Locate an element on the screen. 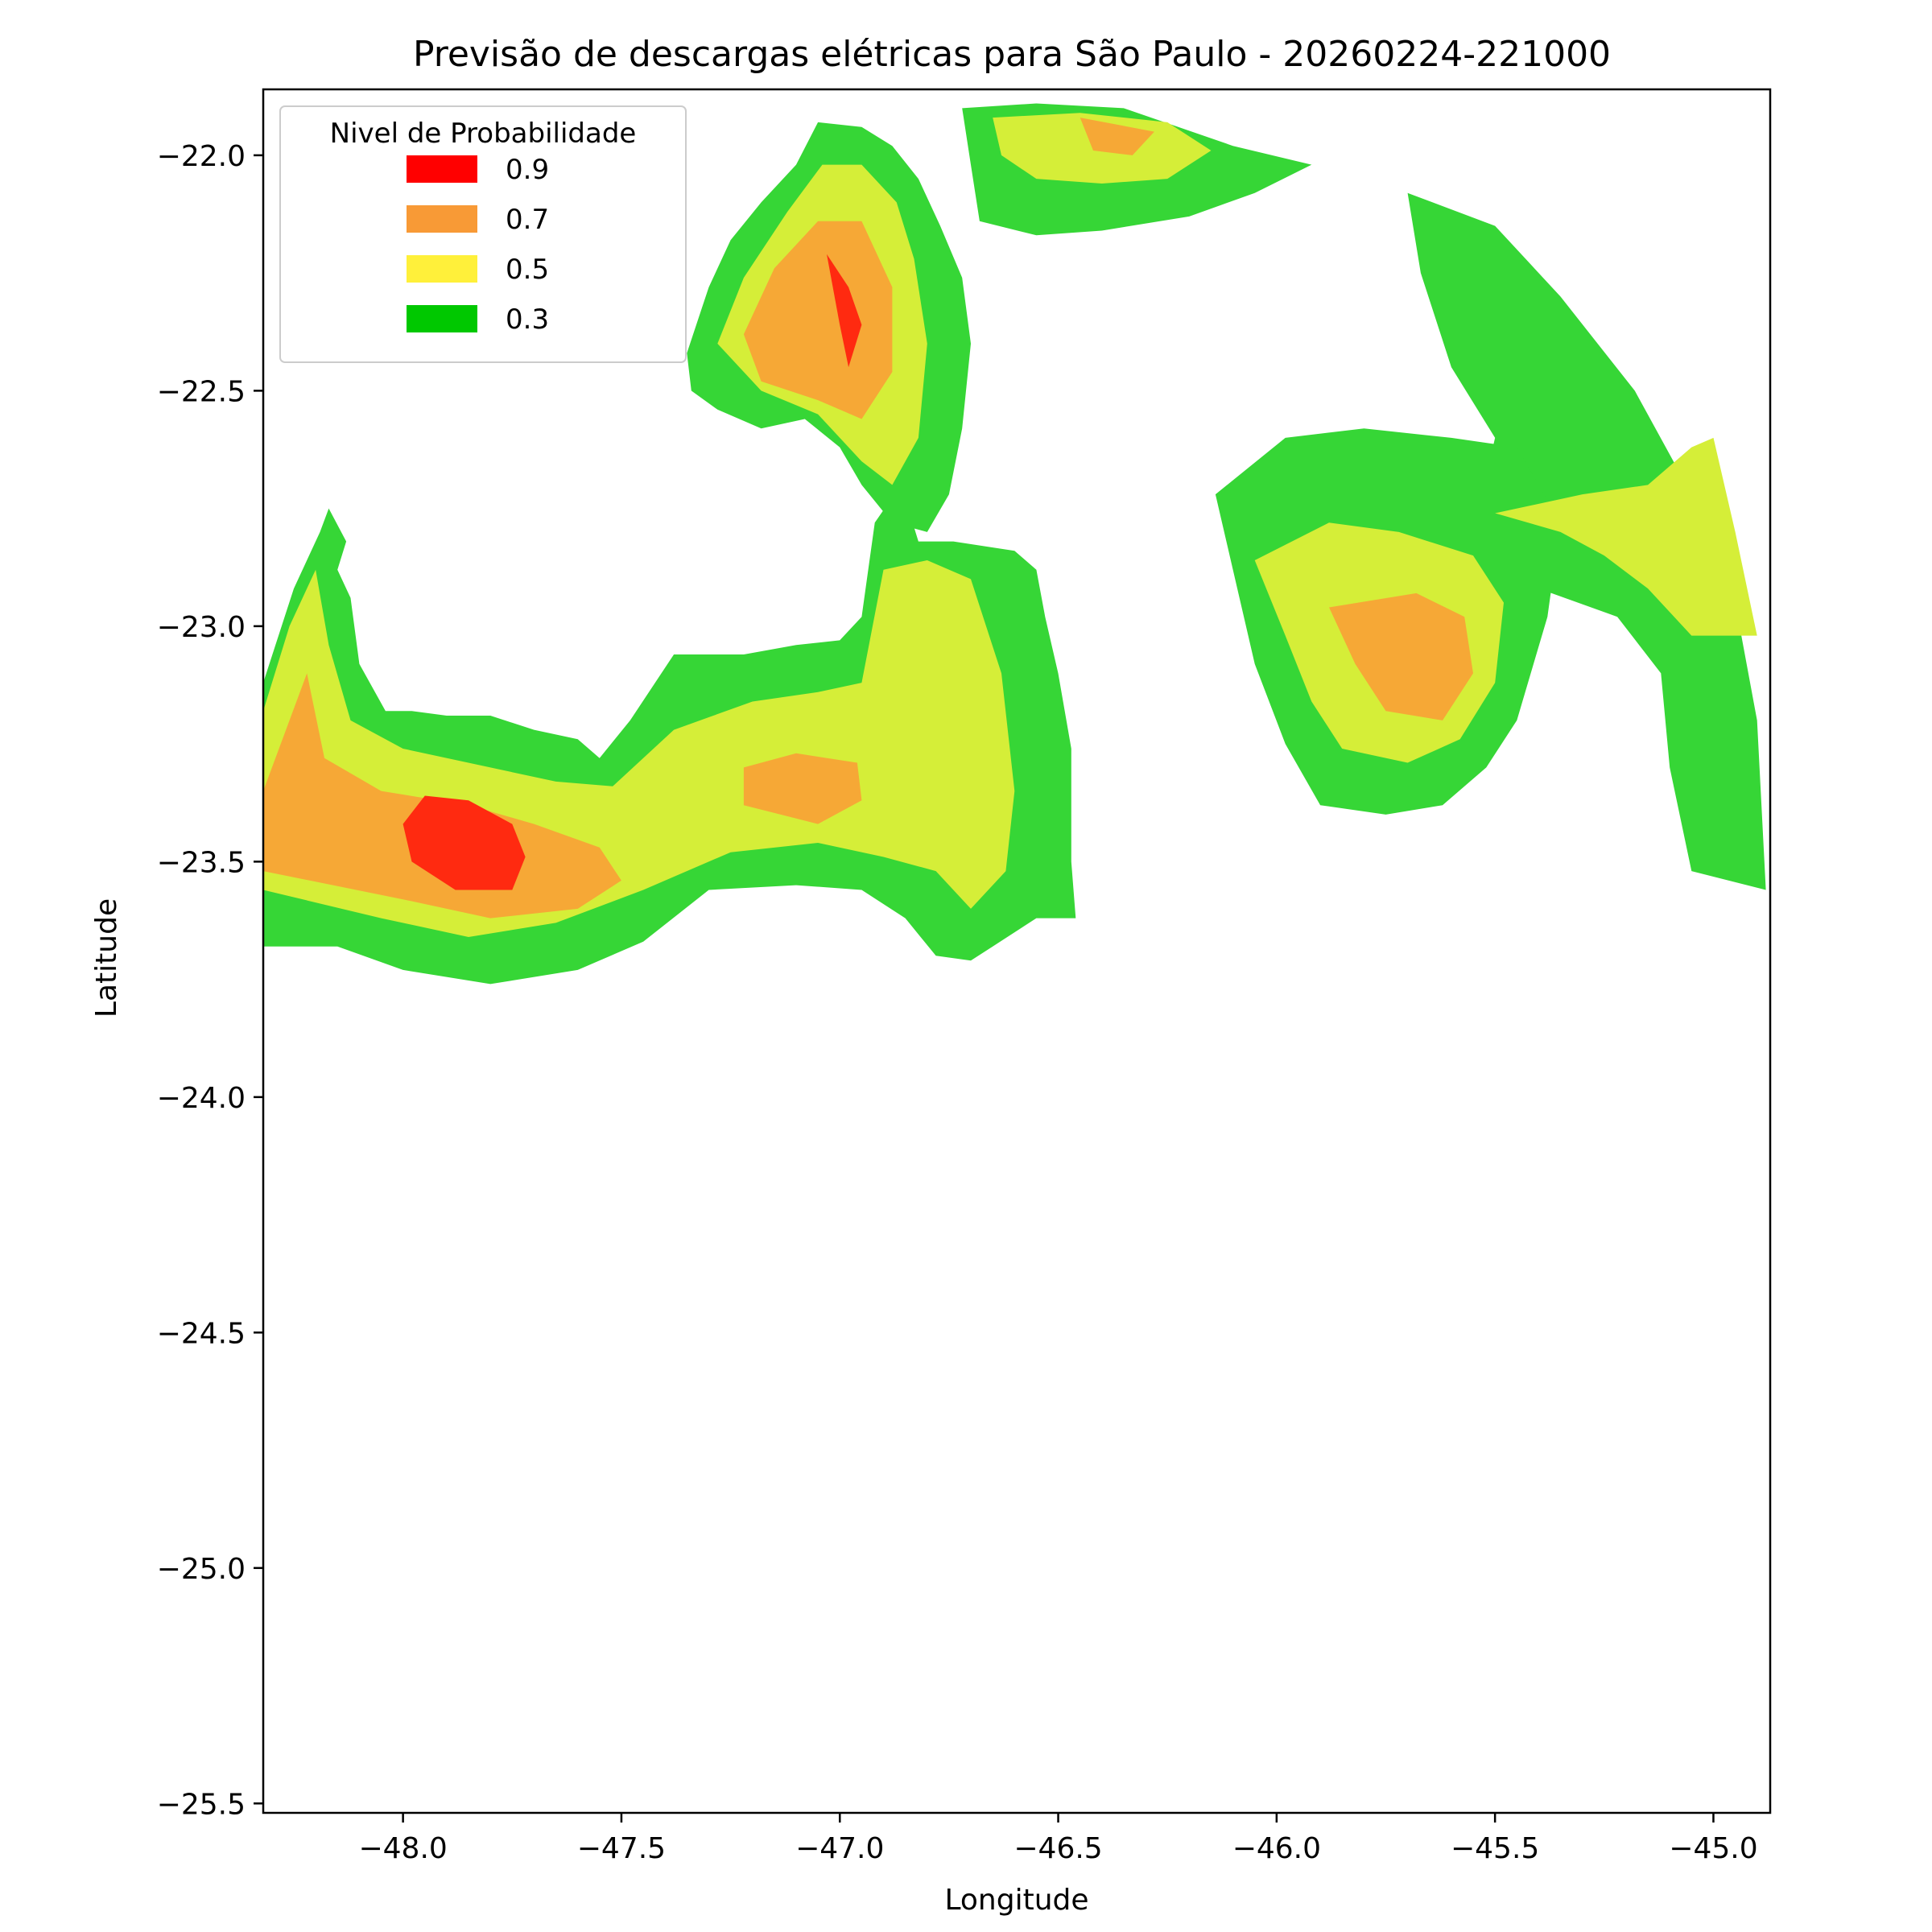  x-axis-title: Longitude is located at coordinates (1016, 1900).